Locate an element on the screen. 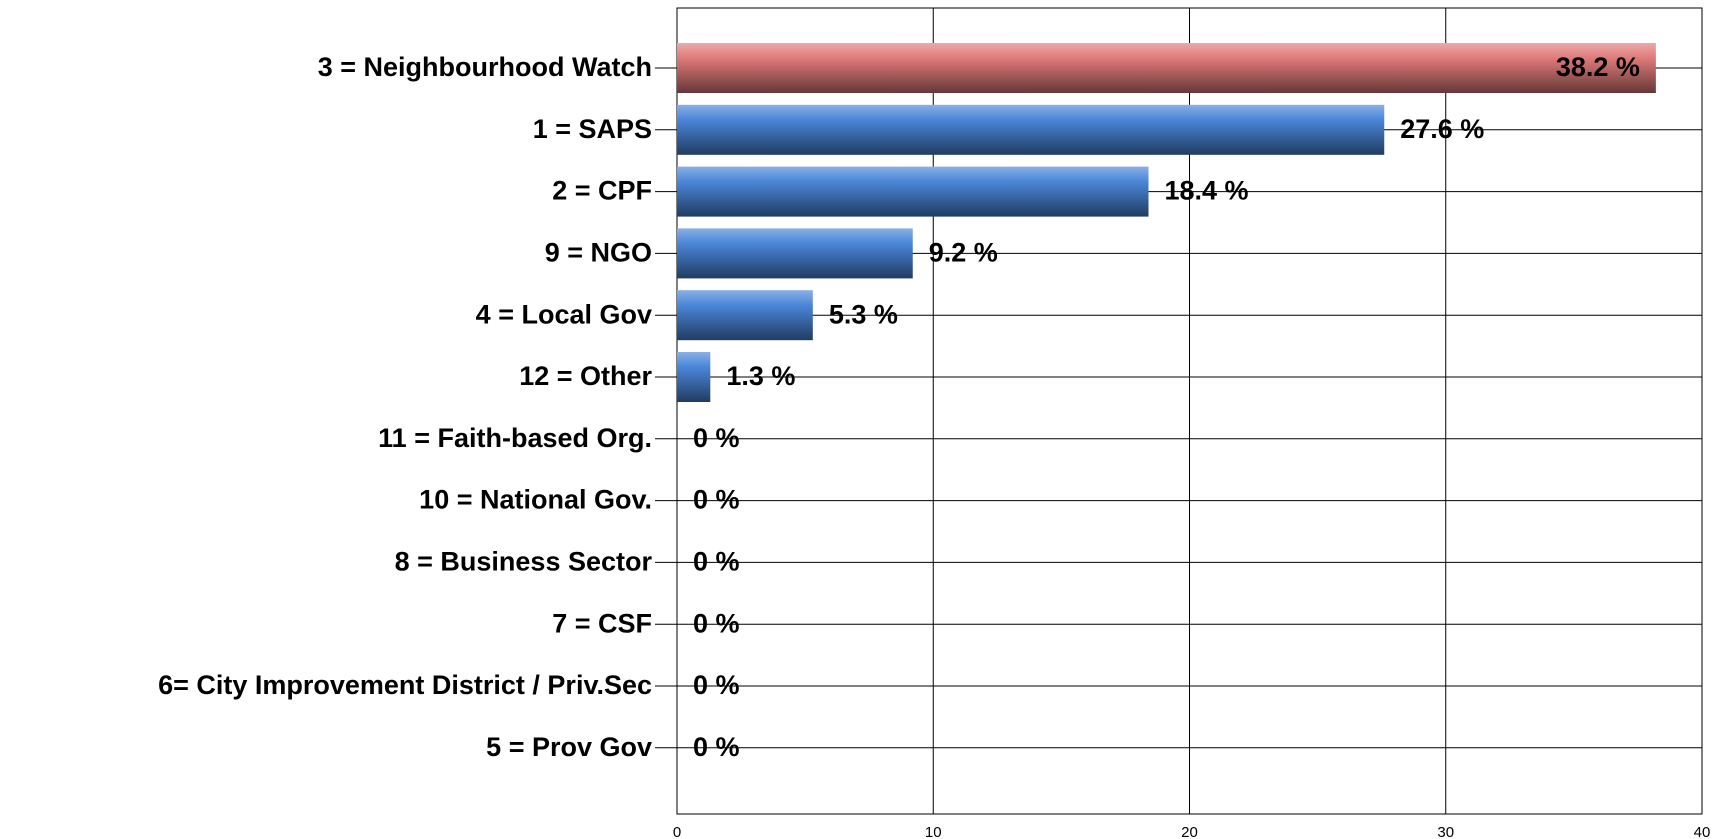  category-label: 1 = SAPS is located at coordinates (592, 129).